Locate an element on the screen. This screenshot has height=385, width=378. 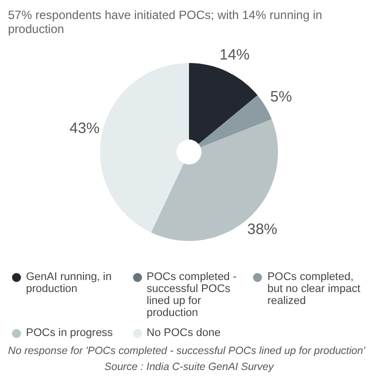
legend-label: POCs completed, but no clear impact realized is located at coordinates (314, 288).